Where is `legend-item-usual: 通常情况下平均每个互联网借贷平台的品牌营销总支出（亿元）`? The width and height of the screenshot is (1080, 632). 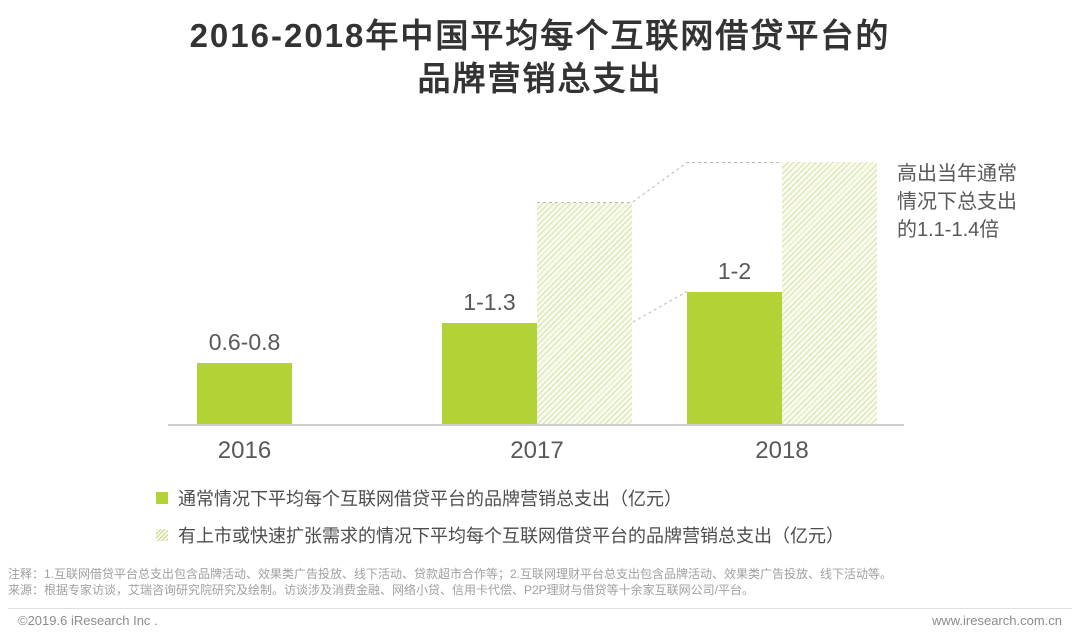 legend-item-usual: 通常情况下平均每个互联网借贷平台的品牌营销总支出（亿元） is located at coordinates (500, 498).